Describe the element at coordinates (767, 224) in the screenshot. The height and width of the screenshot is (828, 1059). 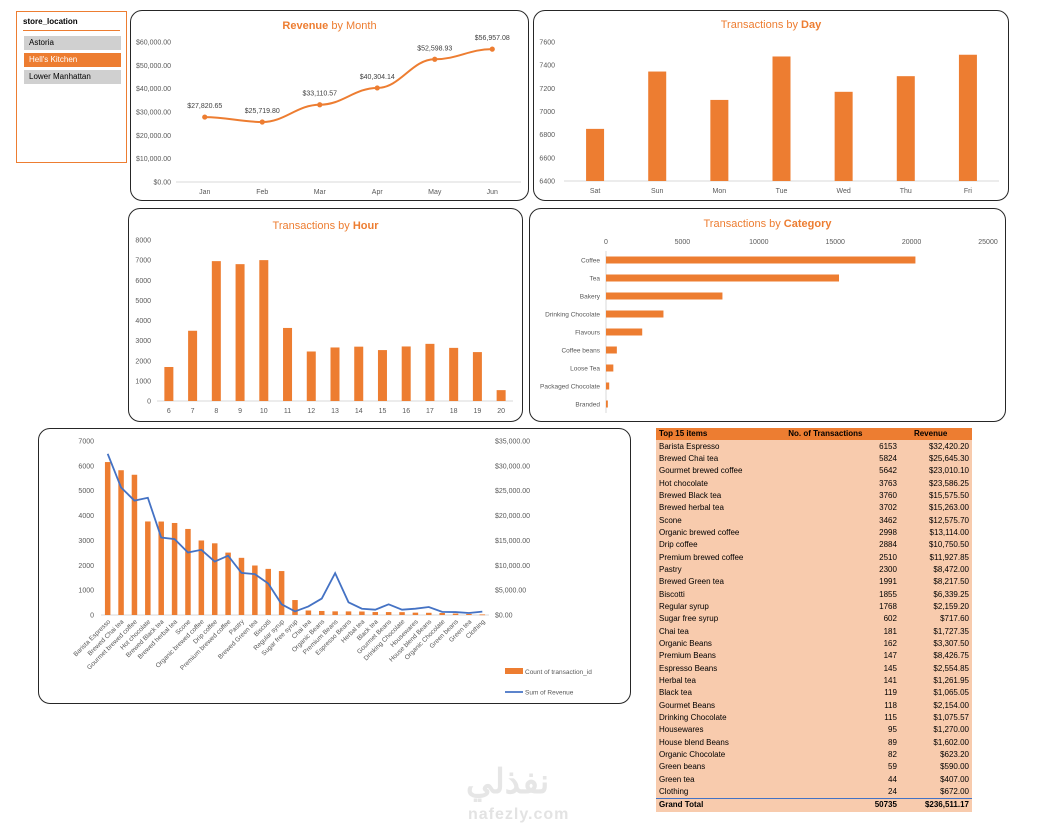
I see `chart-title: Transactions by Category` at that location.